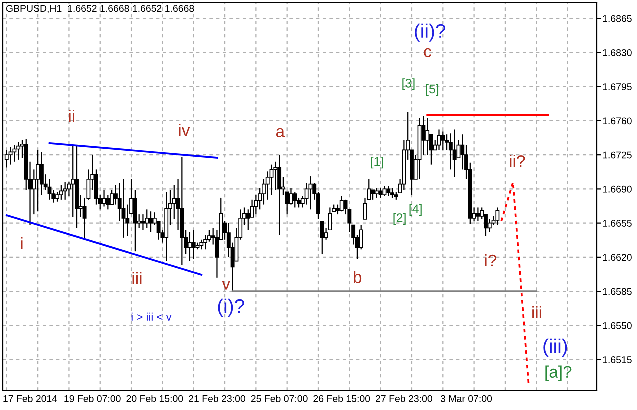 This screenshot has height=410, width=637. Describe the element at coordinates (279, 398) in the screenshot. I see `x-tick-label: 25 Feb 07:00` at that location.